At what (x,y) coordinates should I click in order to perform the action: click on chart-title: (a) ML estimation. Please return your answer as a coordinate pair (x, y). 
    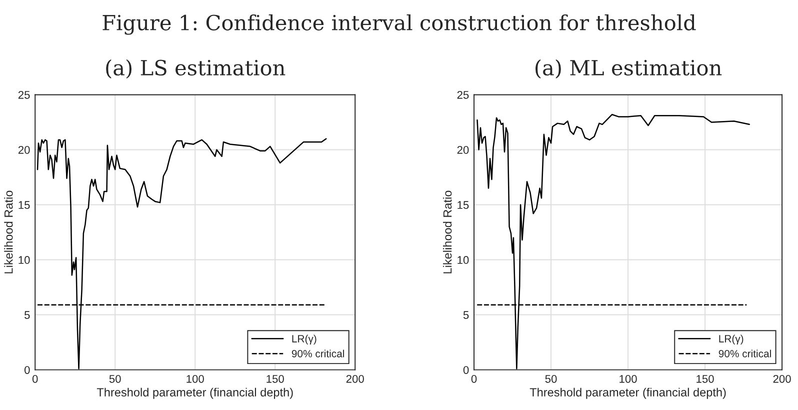
    Looking at the image, I should click on (629, 69).